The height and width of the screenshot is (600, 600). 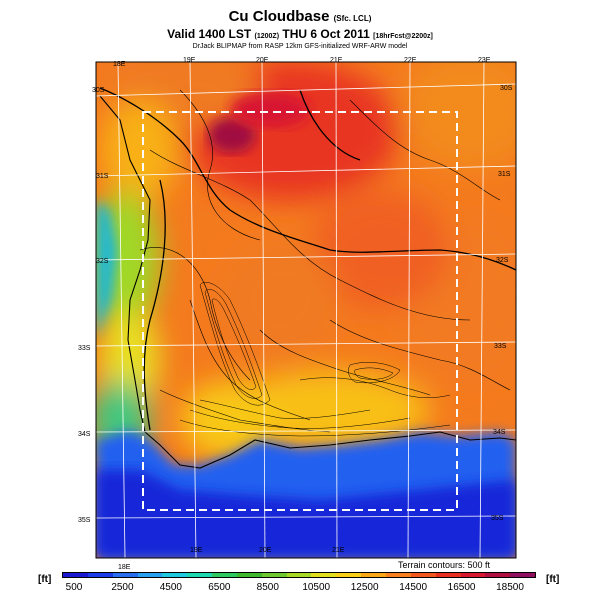 What do you see at coordinates (98, 90) in the screenshot?
I see `lat-label-left: 30S` at bounding box center [98, 90].